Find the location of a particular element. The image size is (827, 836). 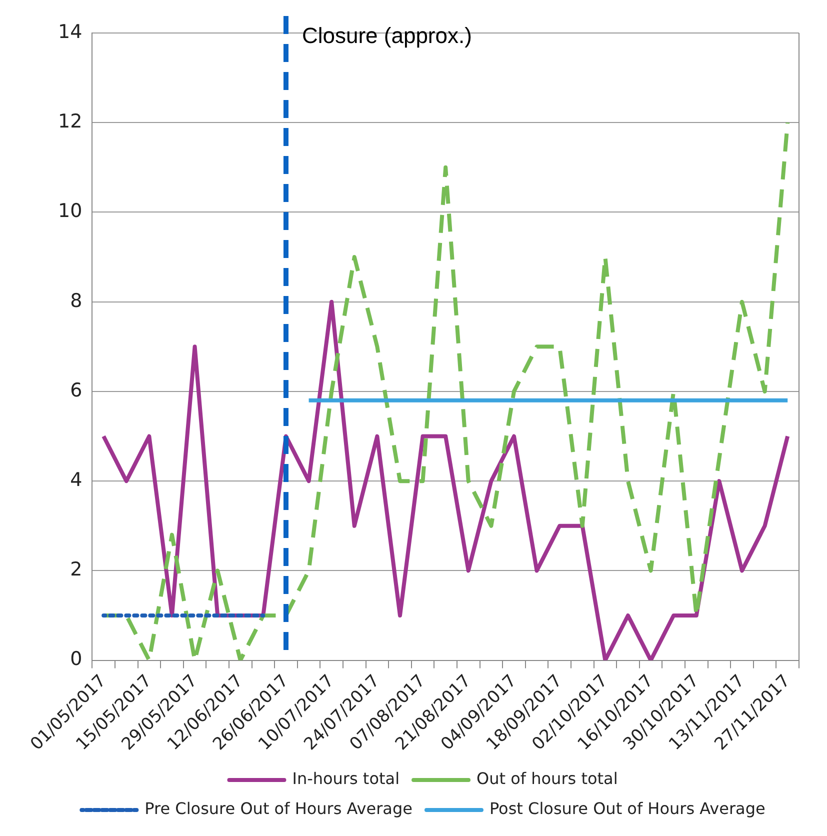

legend-label: Out of hours total is located at coordinates (547, 778).